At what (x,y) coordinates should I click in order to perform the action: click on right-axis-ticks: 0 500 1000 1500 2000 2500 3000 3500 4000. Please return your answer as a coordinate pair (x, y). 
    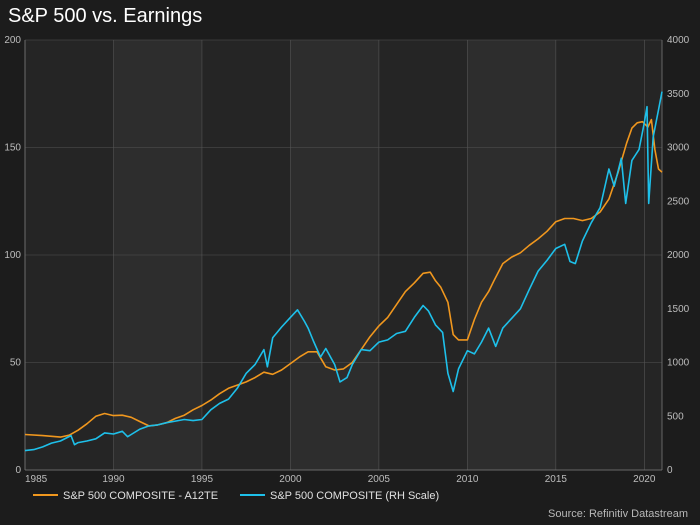
    Looking at the image, I should click on (678, 255).